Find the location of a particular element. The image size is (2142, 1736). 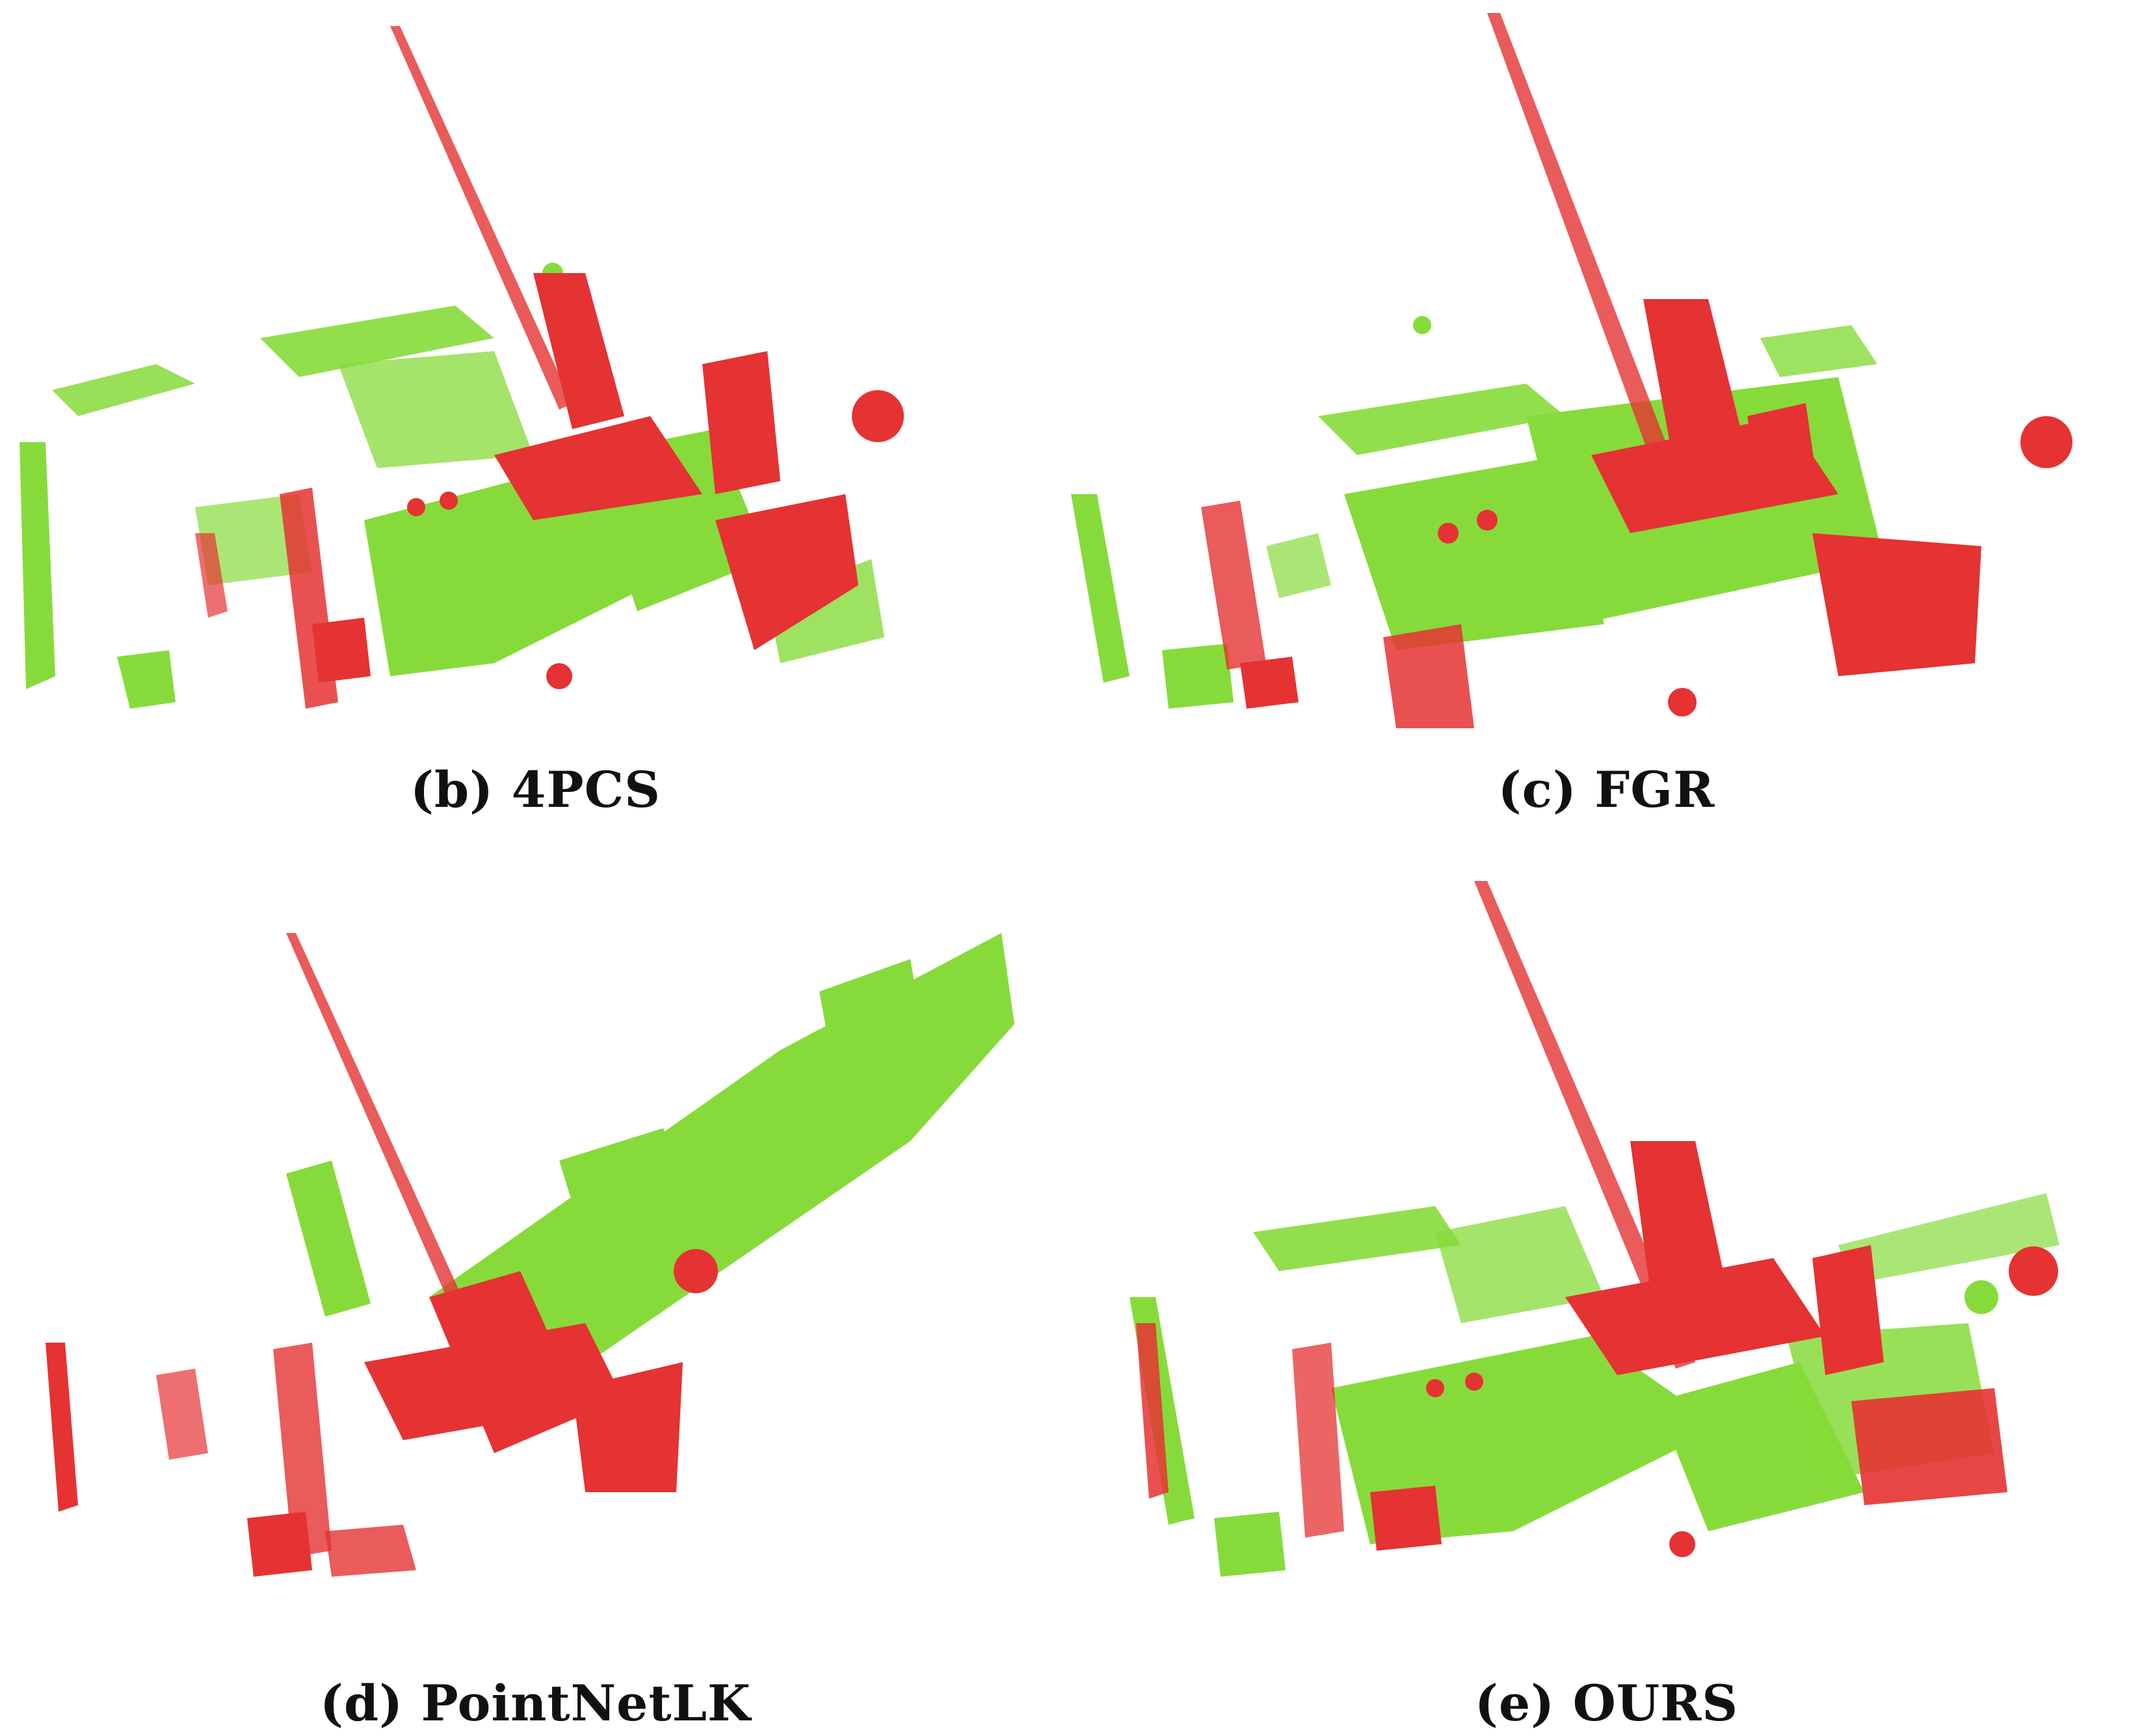

caption-ours: (e) OURS is located at coordinates (1606, 1703).